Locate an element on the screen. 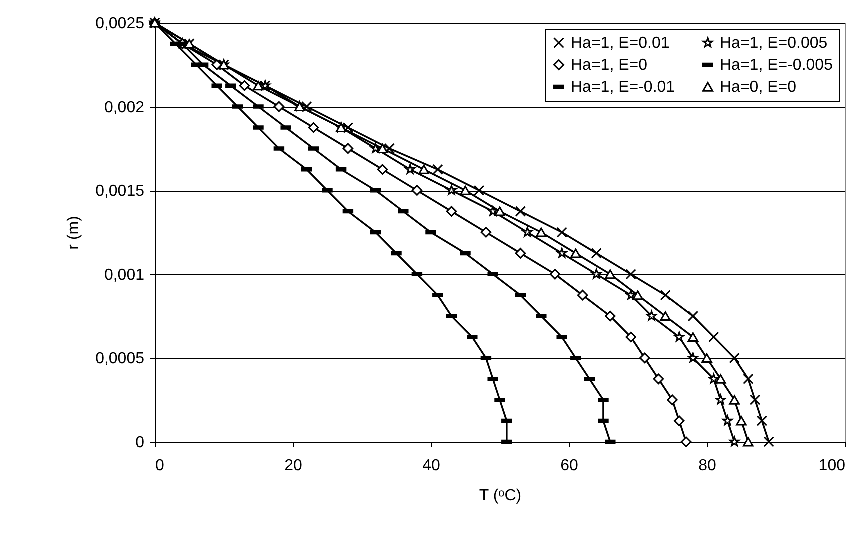 Image resolution: width=864 pixels, height=554 pixels. legend-label: Ha=0, E=0 is located at coordinates (758, 87).